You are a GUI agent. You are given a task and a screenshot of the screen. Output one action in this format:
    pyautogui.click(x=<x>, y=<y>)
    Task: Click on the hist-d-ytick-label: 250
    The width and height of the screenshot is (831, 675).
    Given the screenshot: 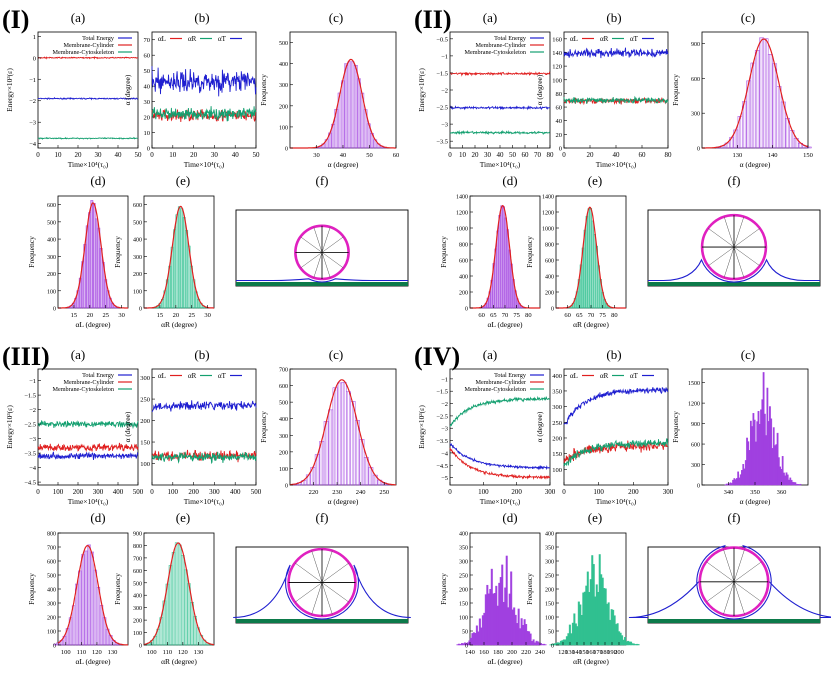 What is the action you would take?
    pyautogui.click(x=463, y=577)
    